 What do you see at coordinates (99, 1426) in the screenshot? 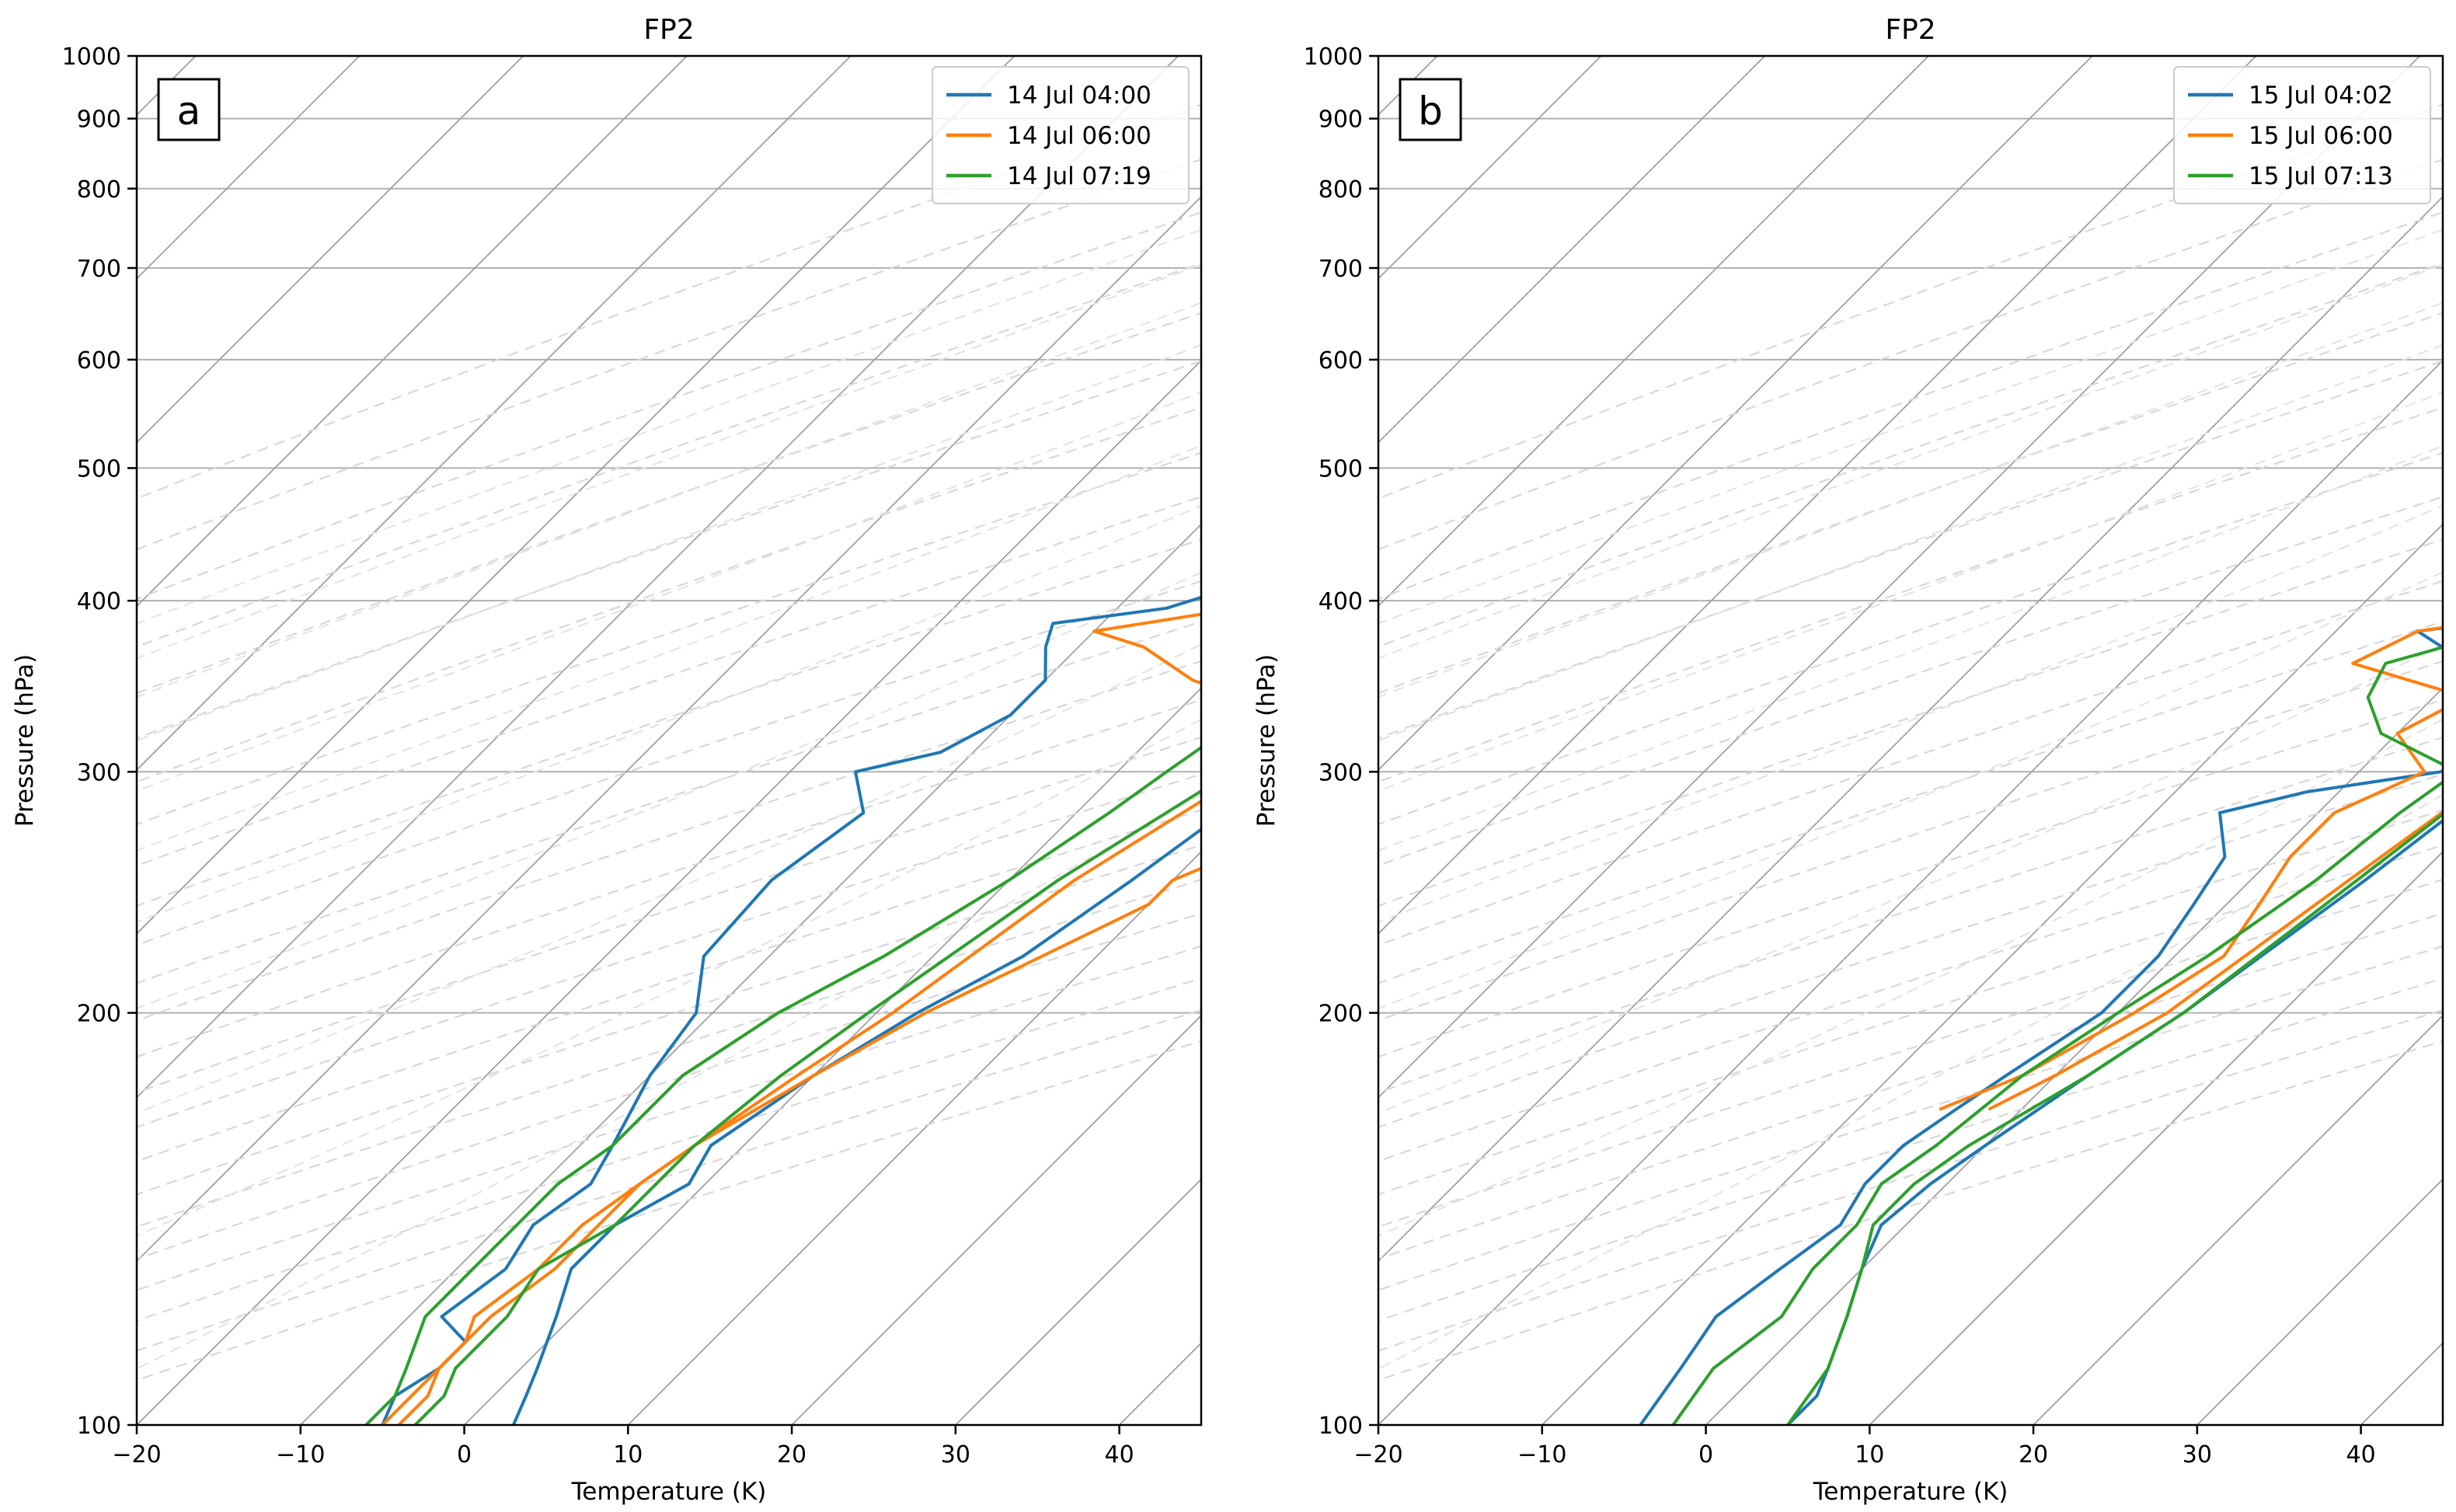
I see `y-tick-label: 100` at bounding box center [99, 1426].